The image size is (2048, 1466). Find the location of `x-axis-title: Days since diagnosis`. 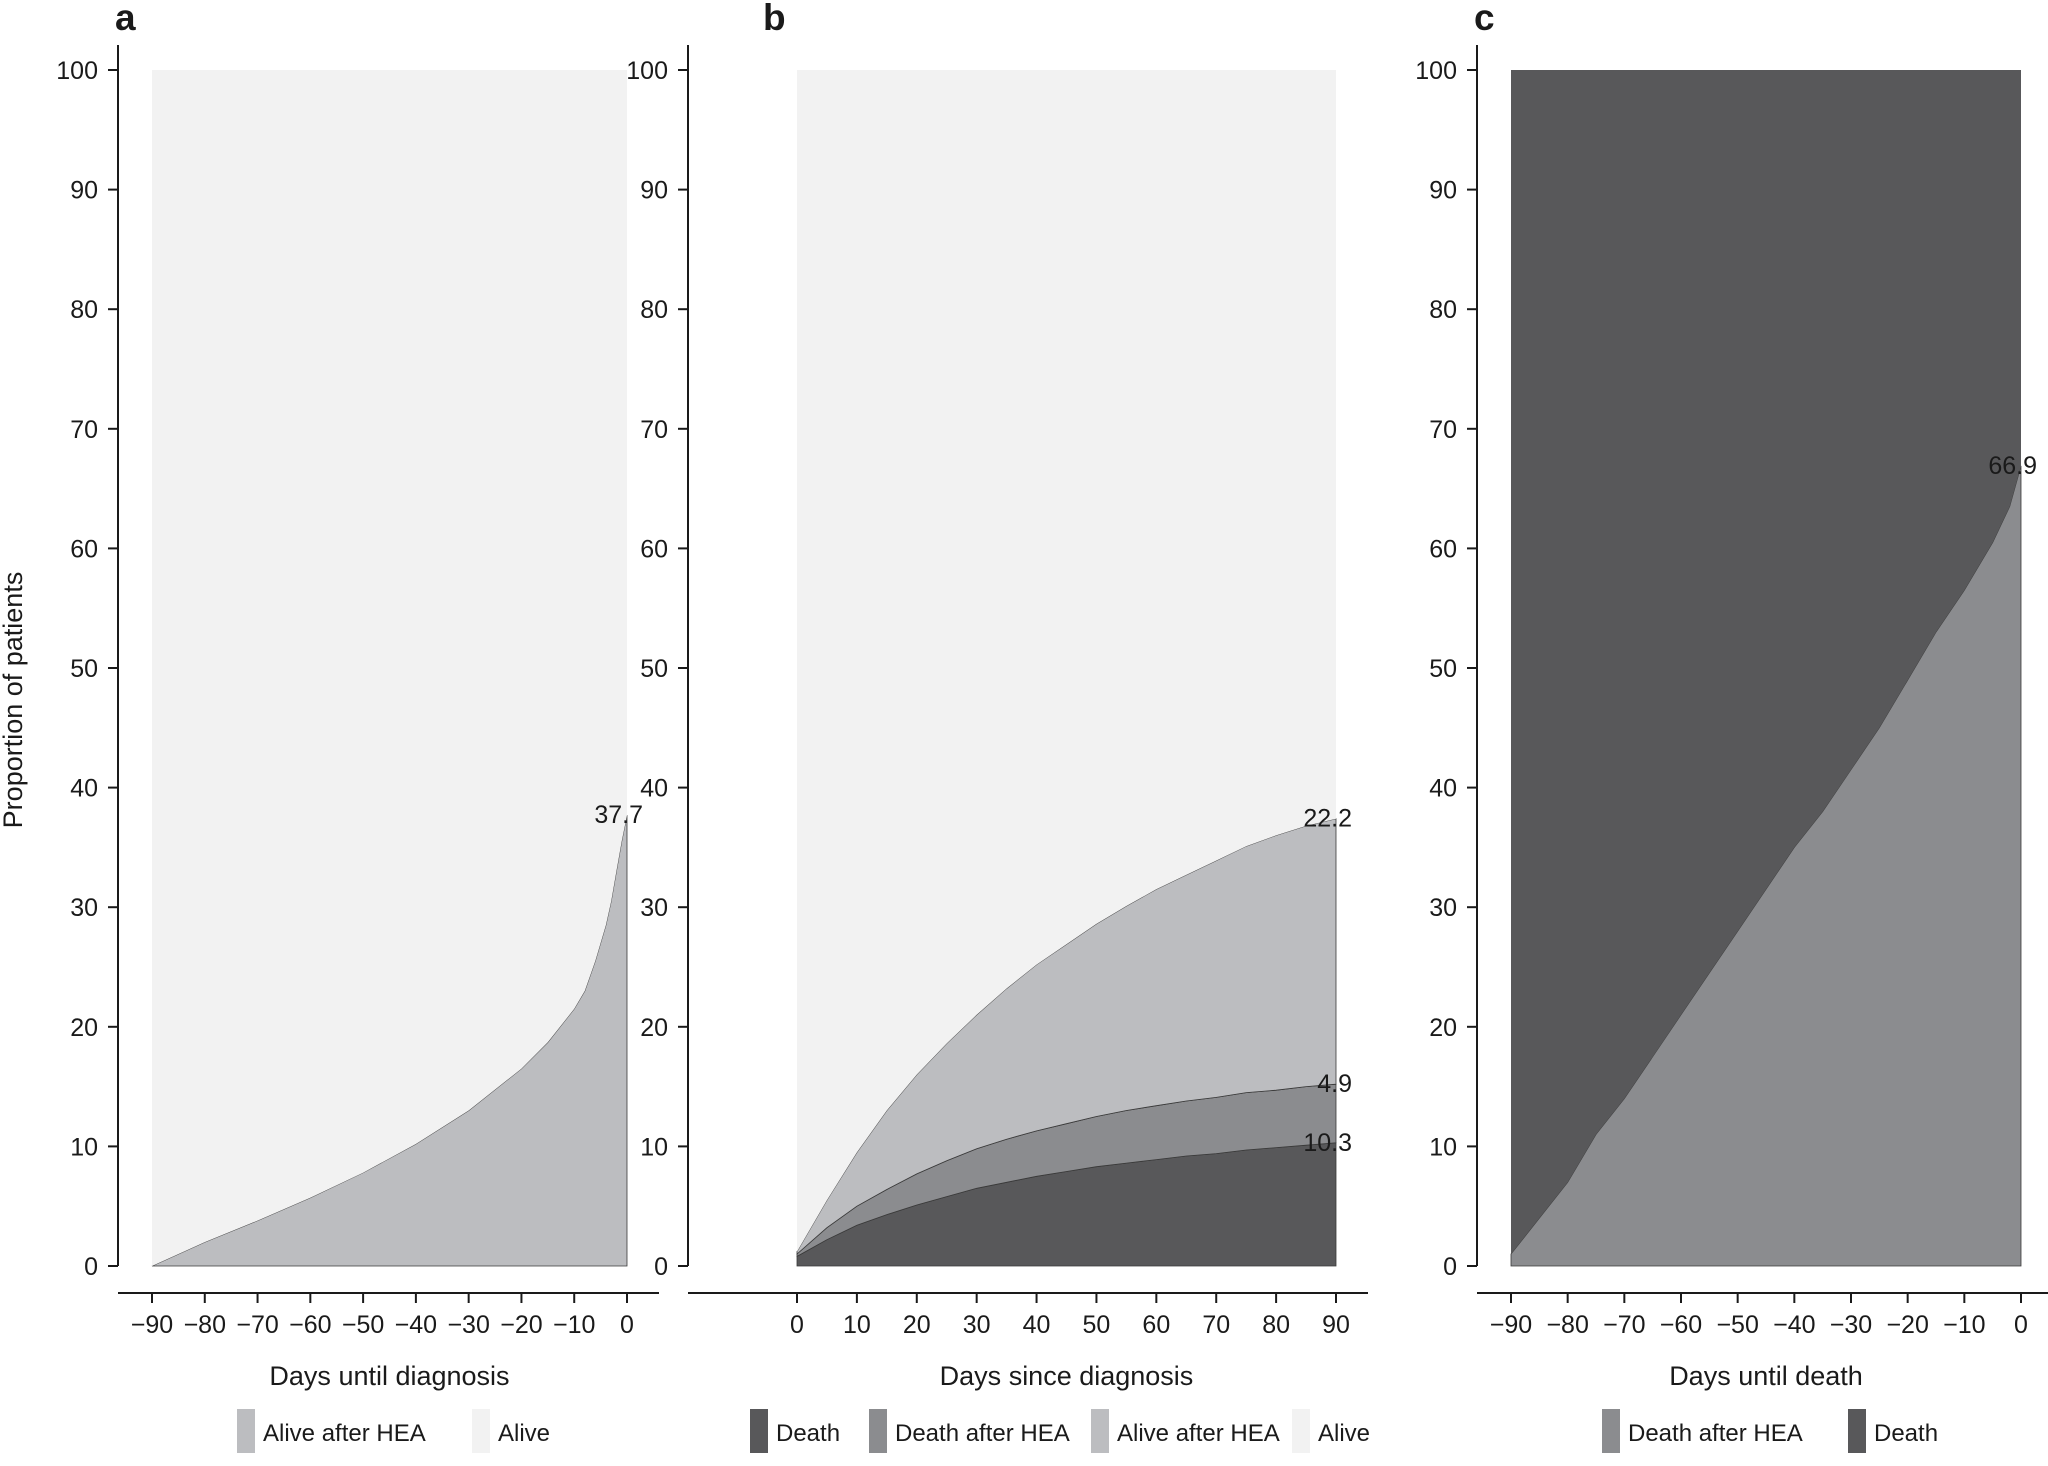

x-axis-title: Days since diagnosis is located at coordinates (1067, 1376).